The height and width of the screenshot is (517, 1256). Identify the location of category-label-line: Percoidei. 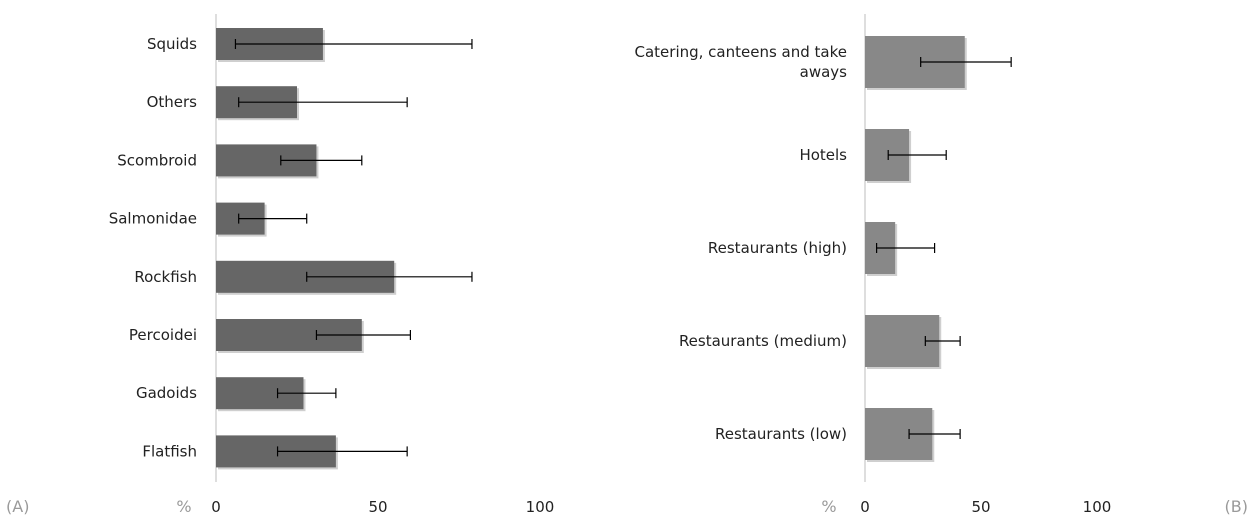
(163, 335).